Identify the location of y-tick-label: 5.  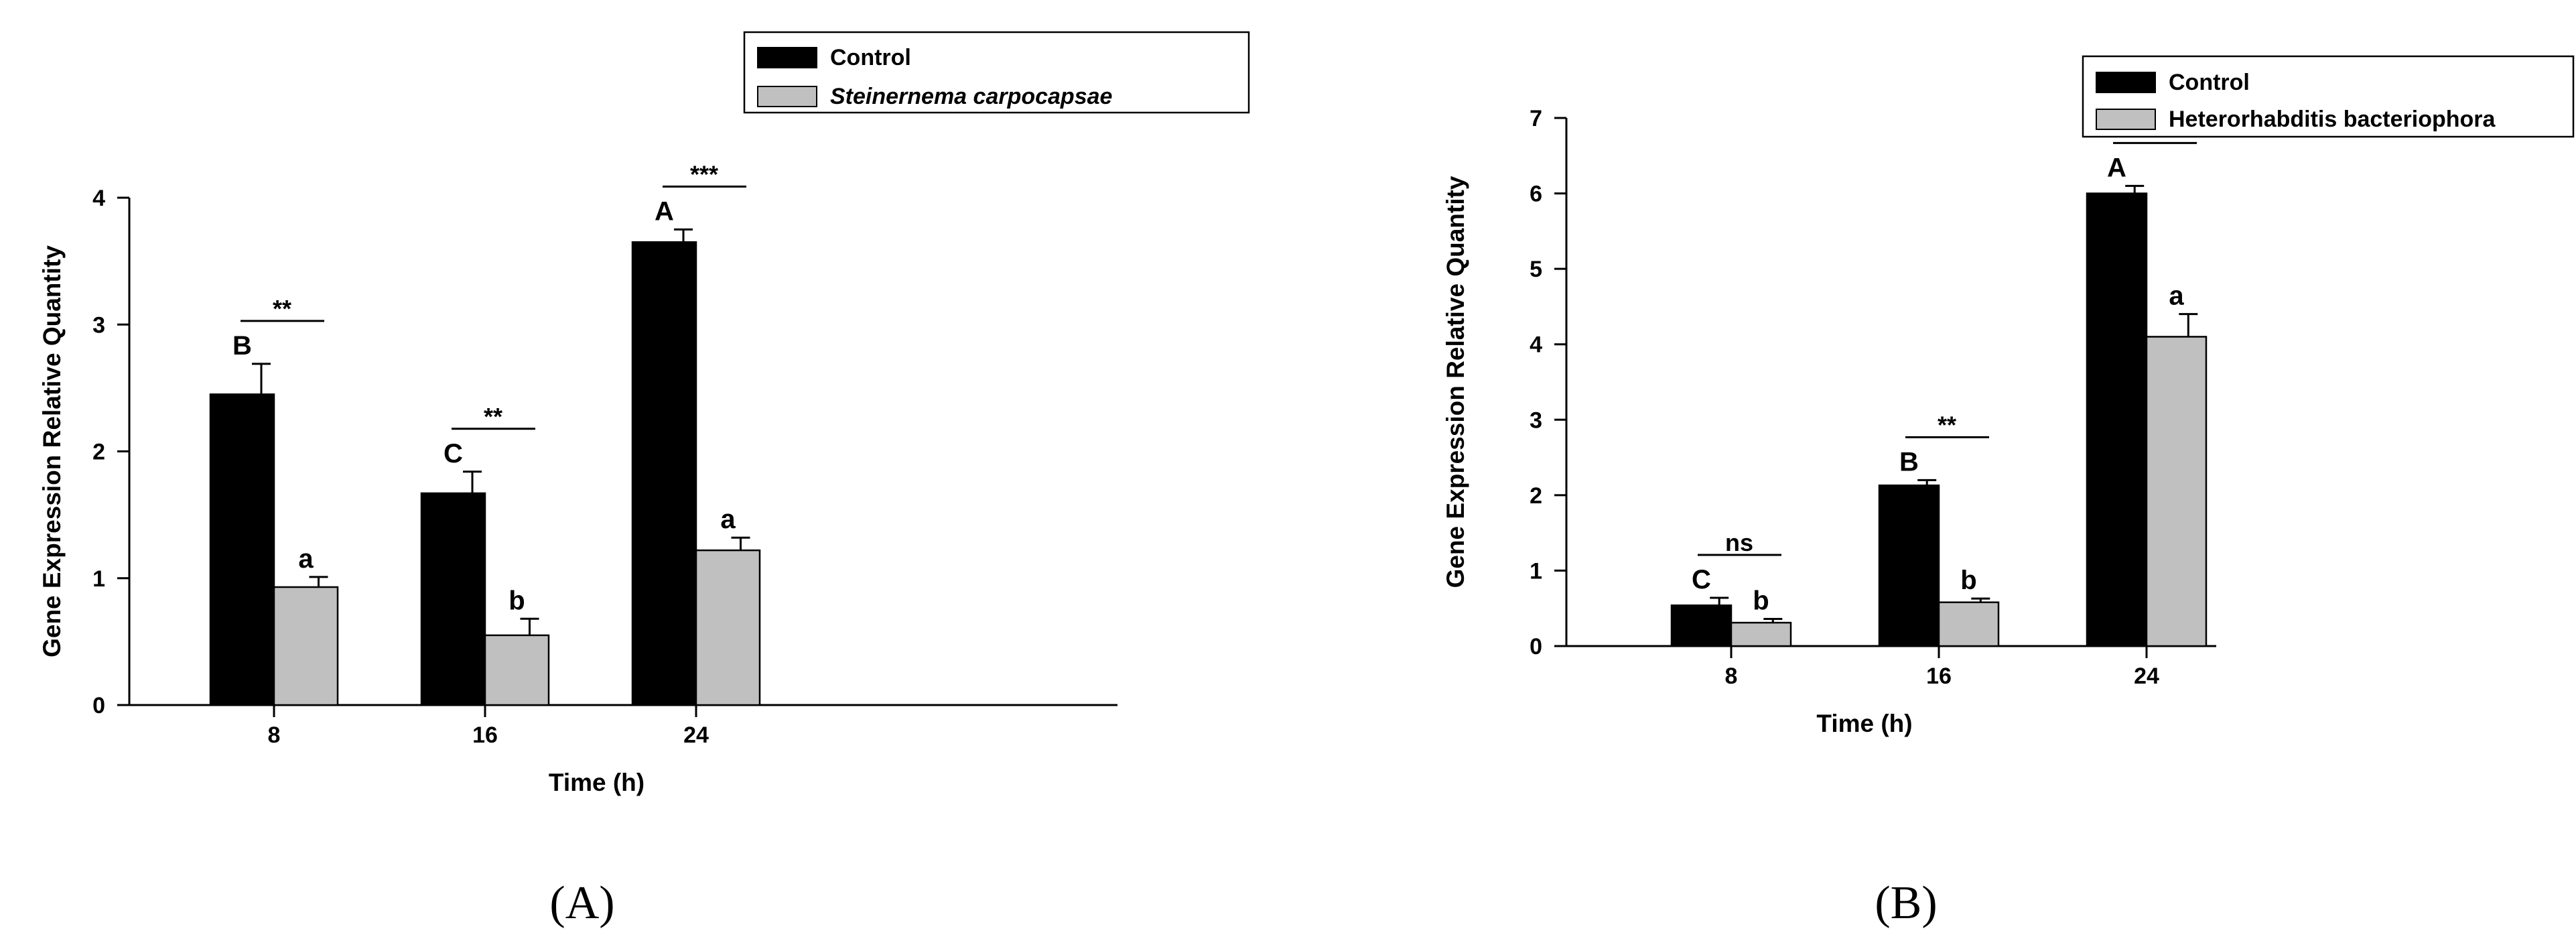
(1536, 270).